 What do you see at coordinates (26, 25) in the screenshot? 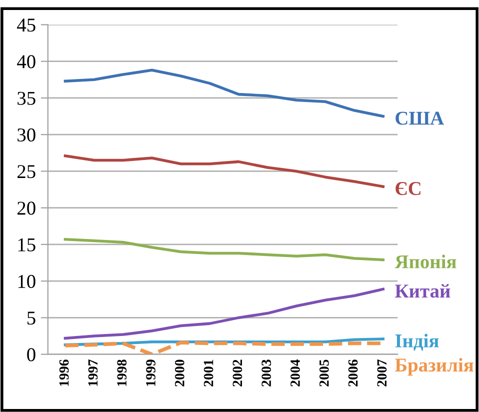
I see `y-tick-label: 45` at bounding box center [26, 25].